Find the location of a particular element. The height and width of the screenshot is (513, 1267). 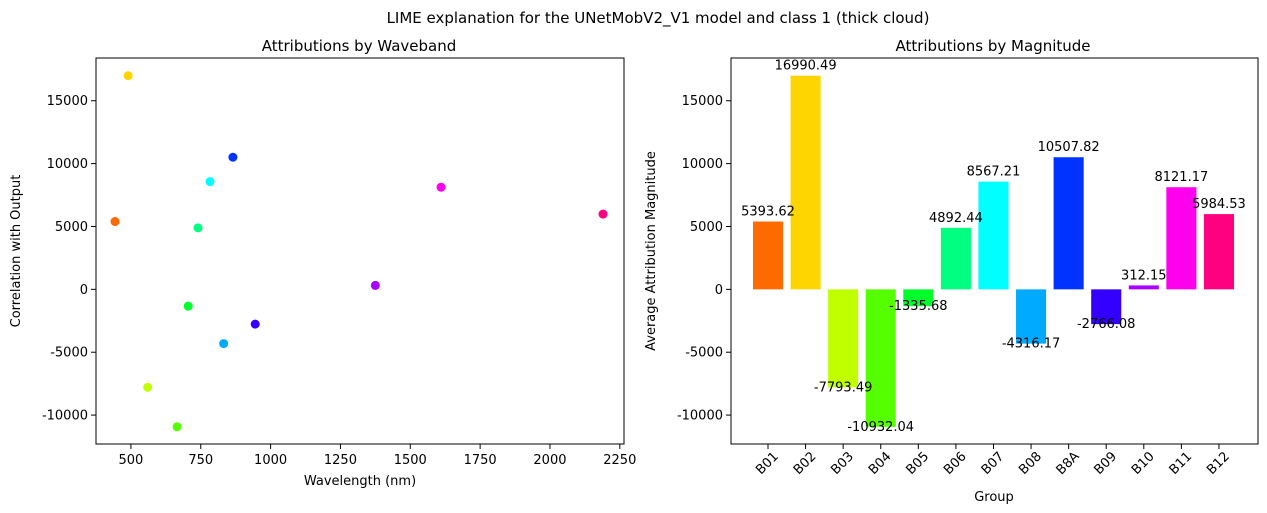

bar-value-label-b10: 312.15 is located at coordinates (1144, 275).